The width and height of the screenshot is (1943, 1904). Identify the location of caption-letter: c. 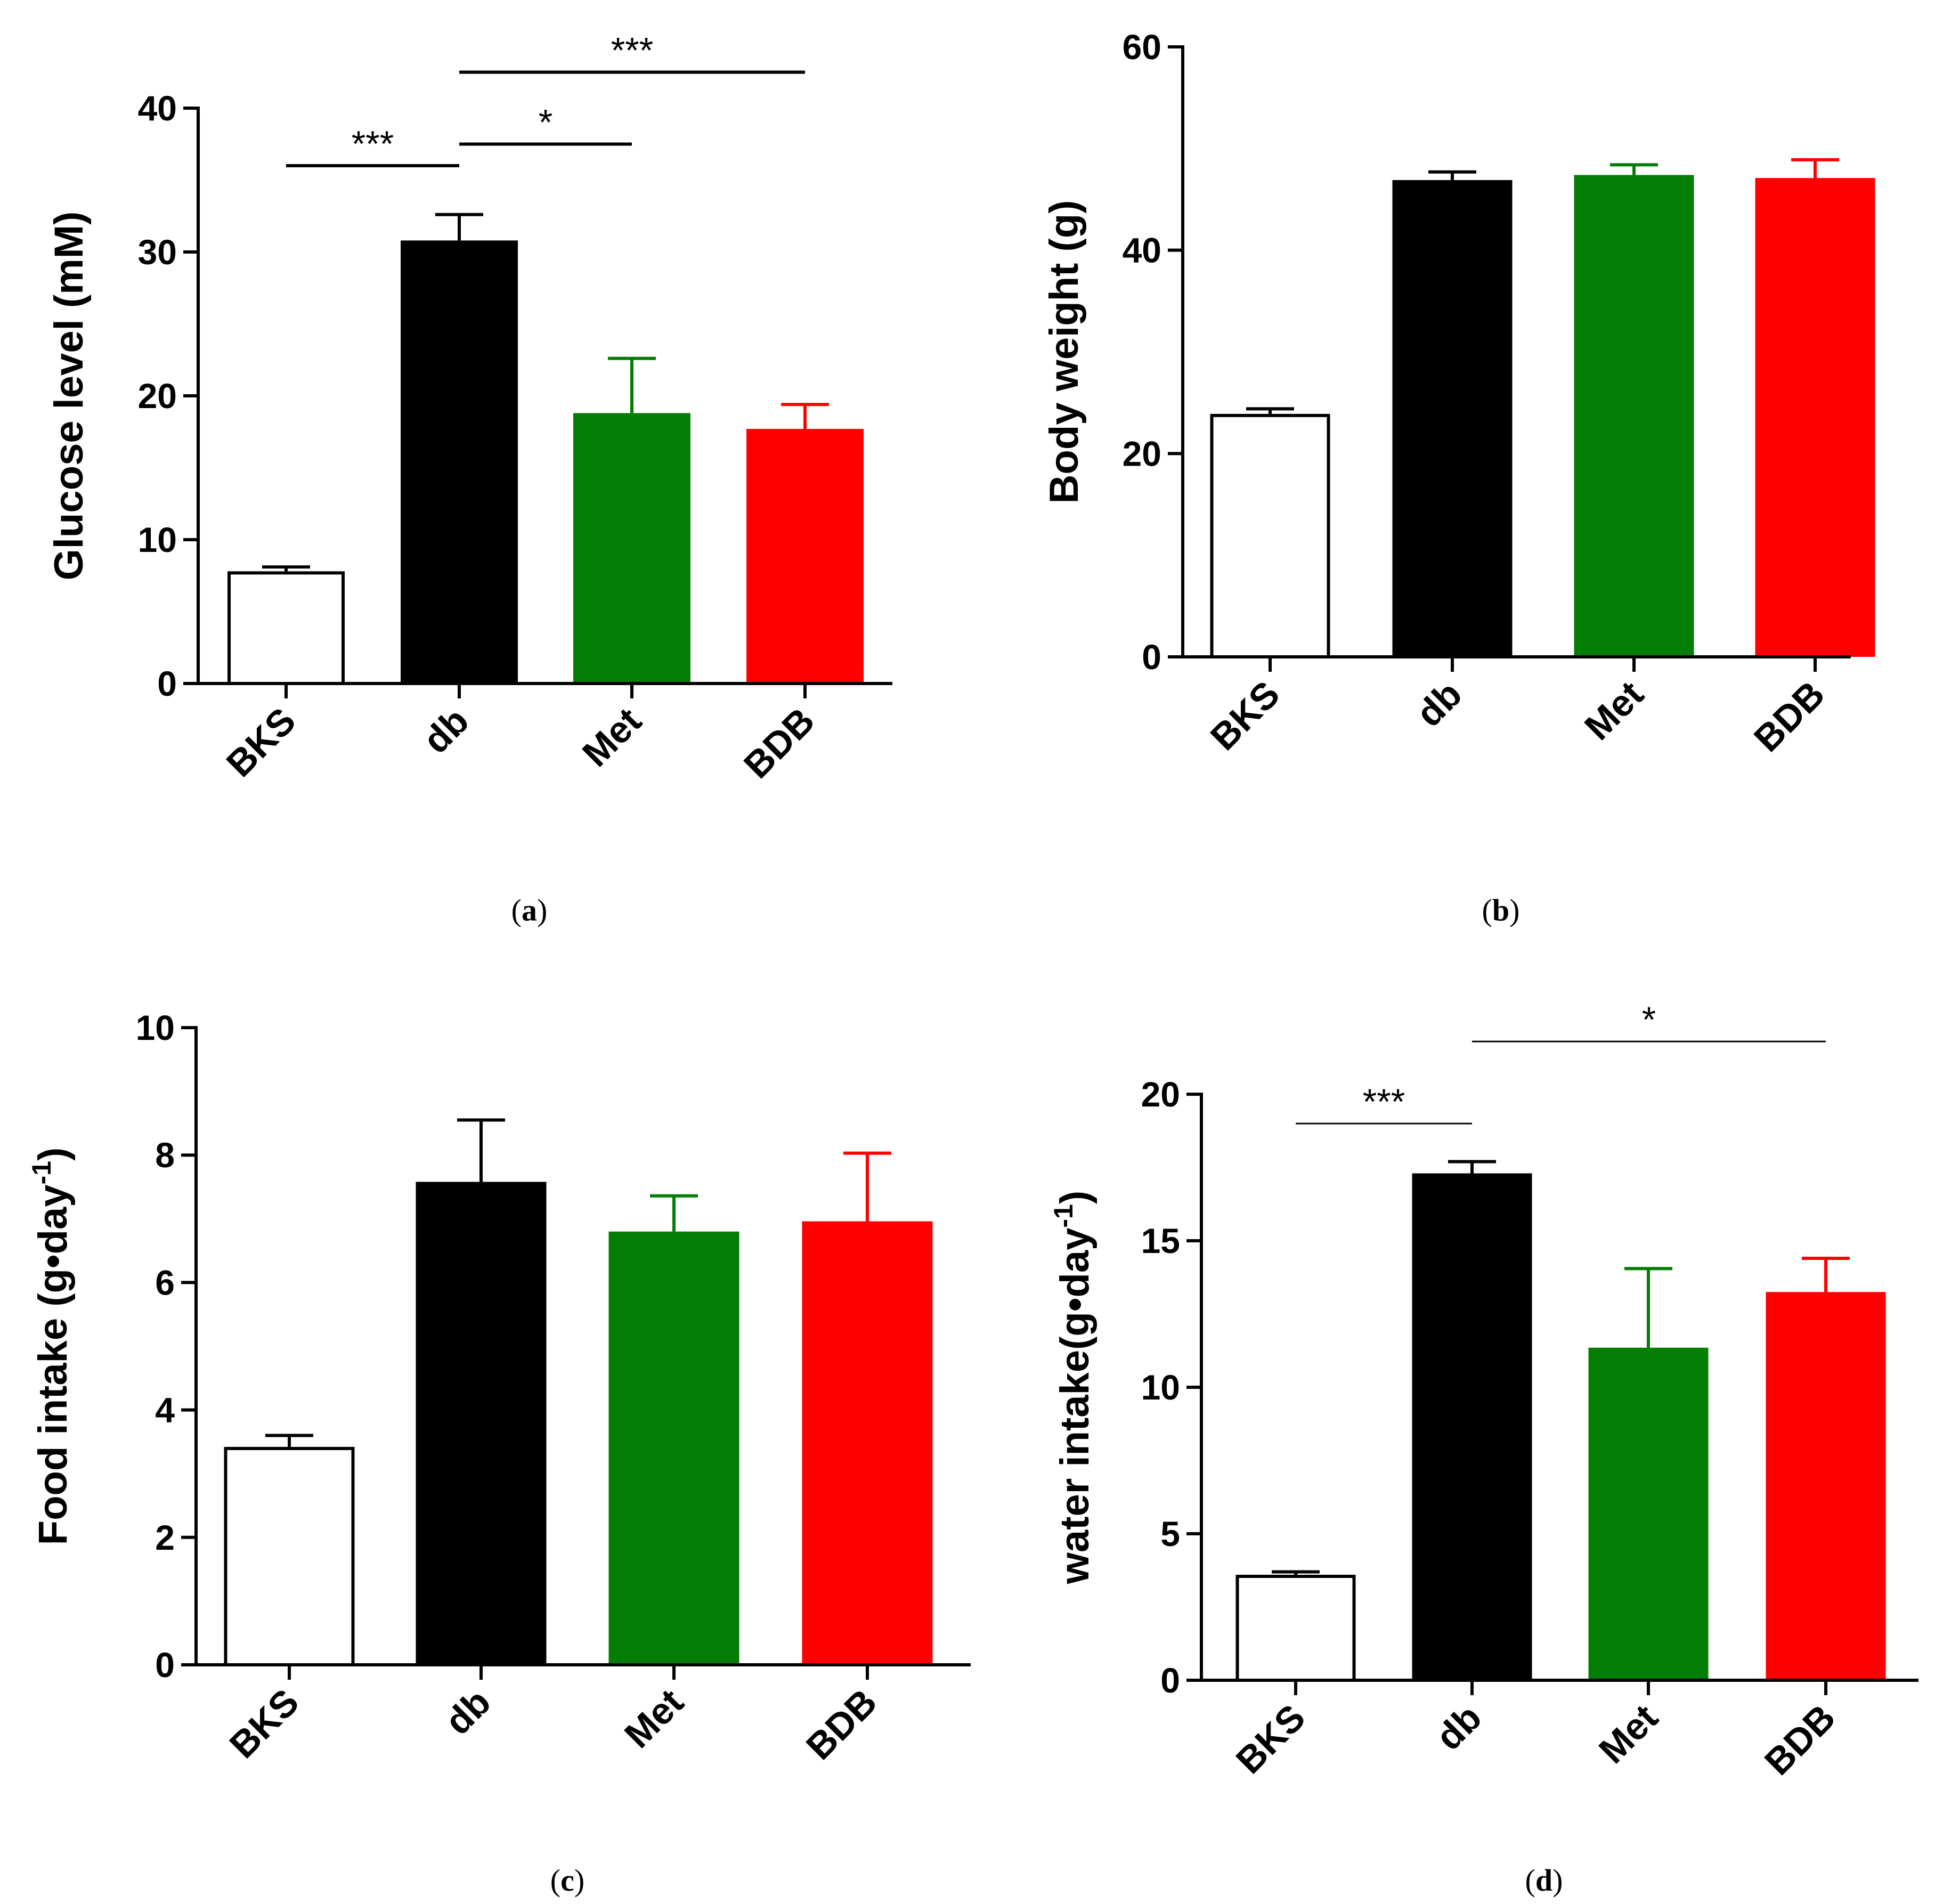
(567, 1881).